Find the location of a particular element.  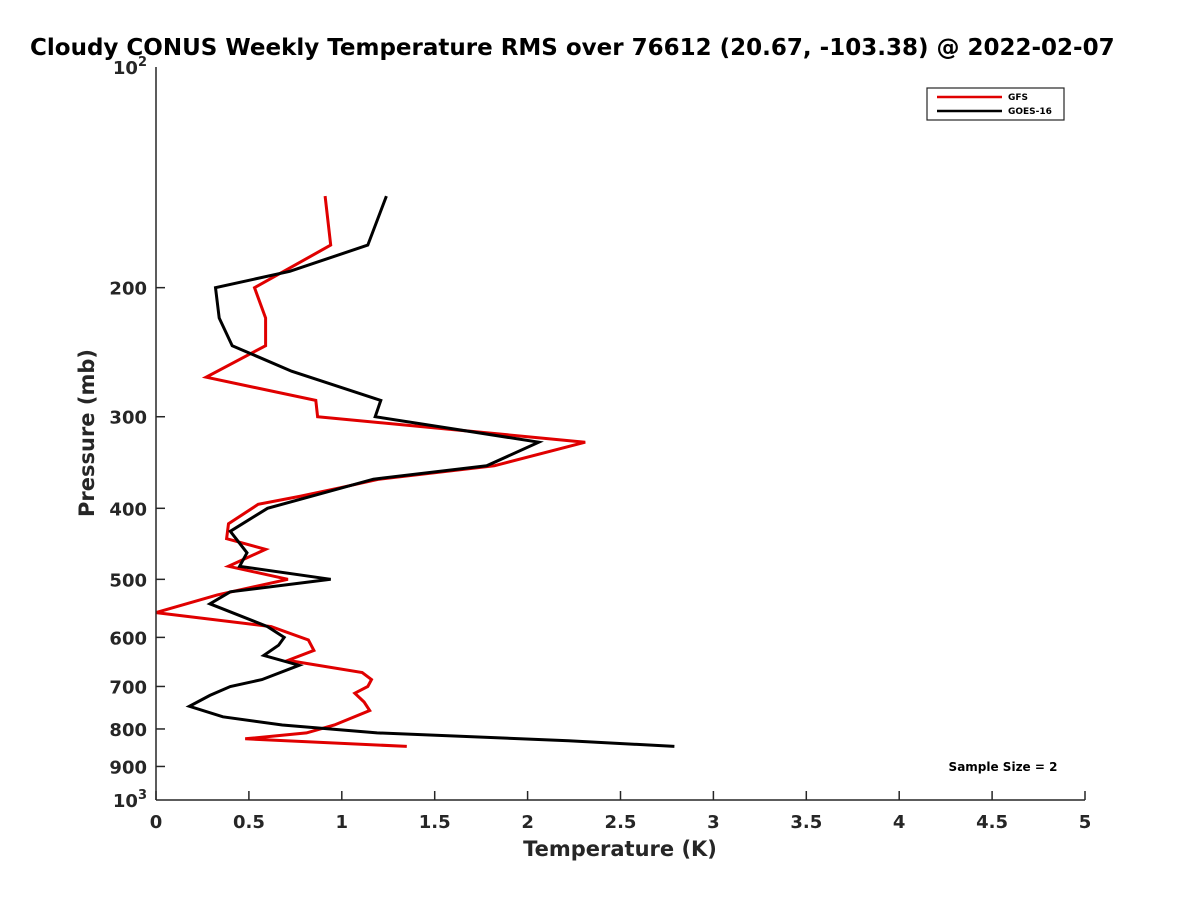

x-tick-label: 2 is located at coordinates (527, 822).